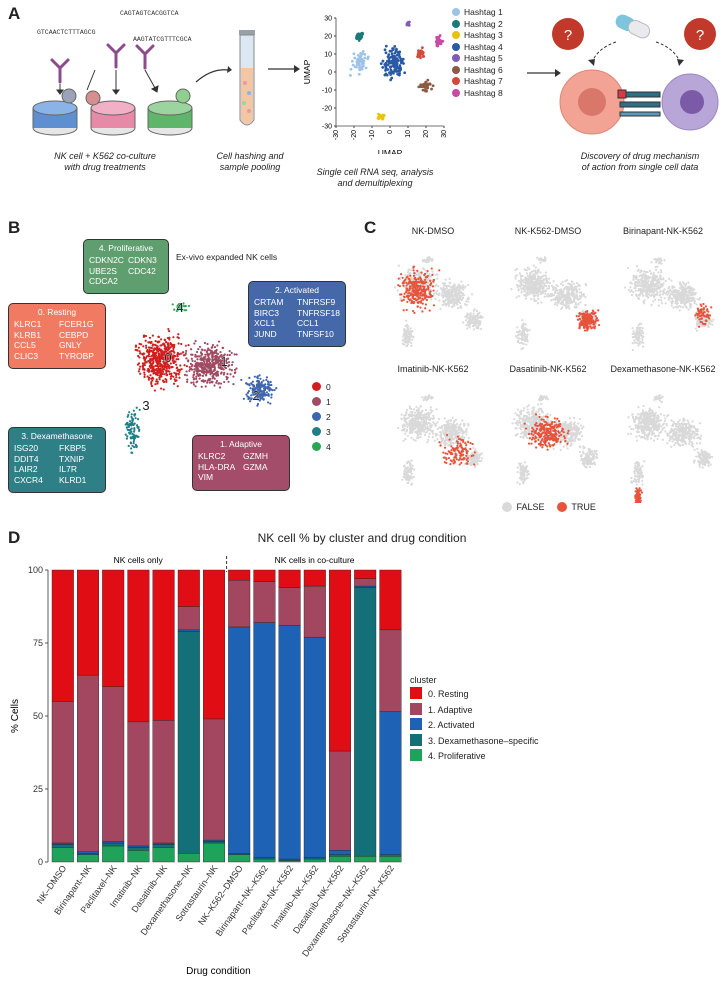 Image resolution: width=724 pixels, height=987 pixels. I want to click on gene-name, so click(145, 281).